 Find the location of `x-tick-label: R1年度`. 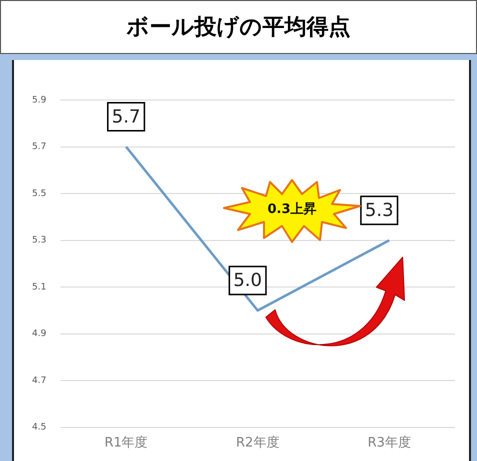

x-tick-label: R1年度 is located at coordinates (126, 442).